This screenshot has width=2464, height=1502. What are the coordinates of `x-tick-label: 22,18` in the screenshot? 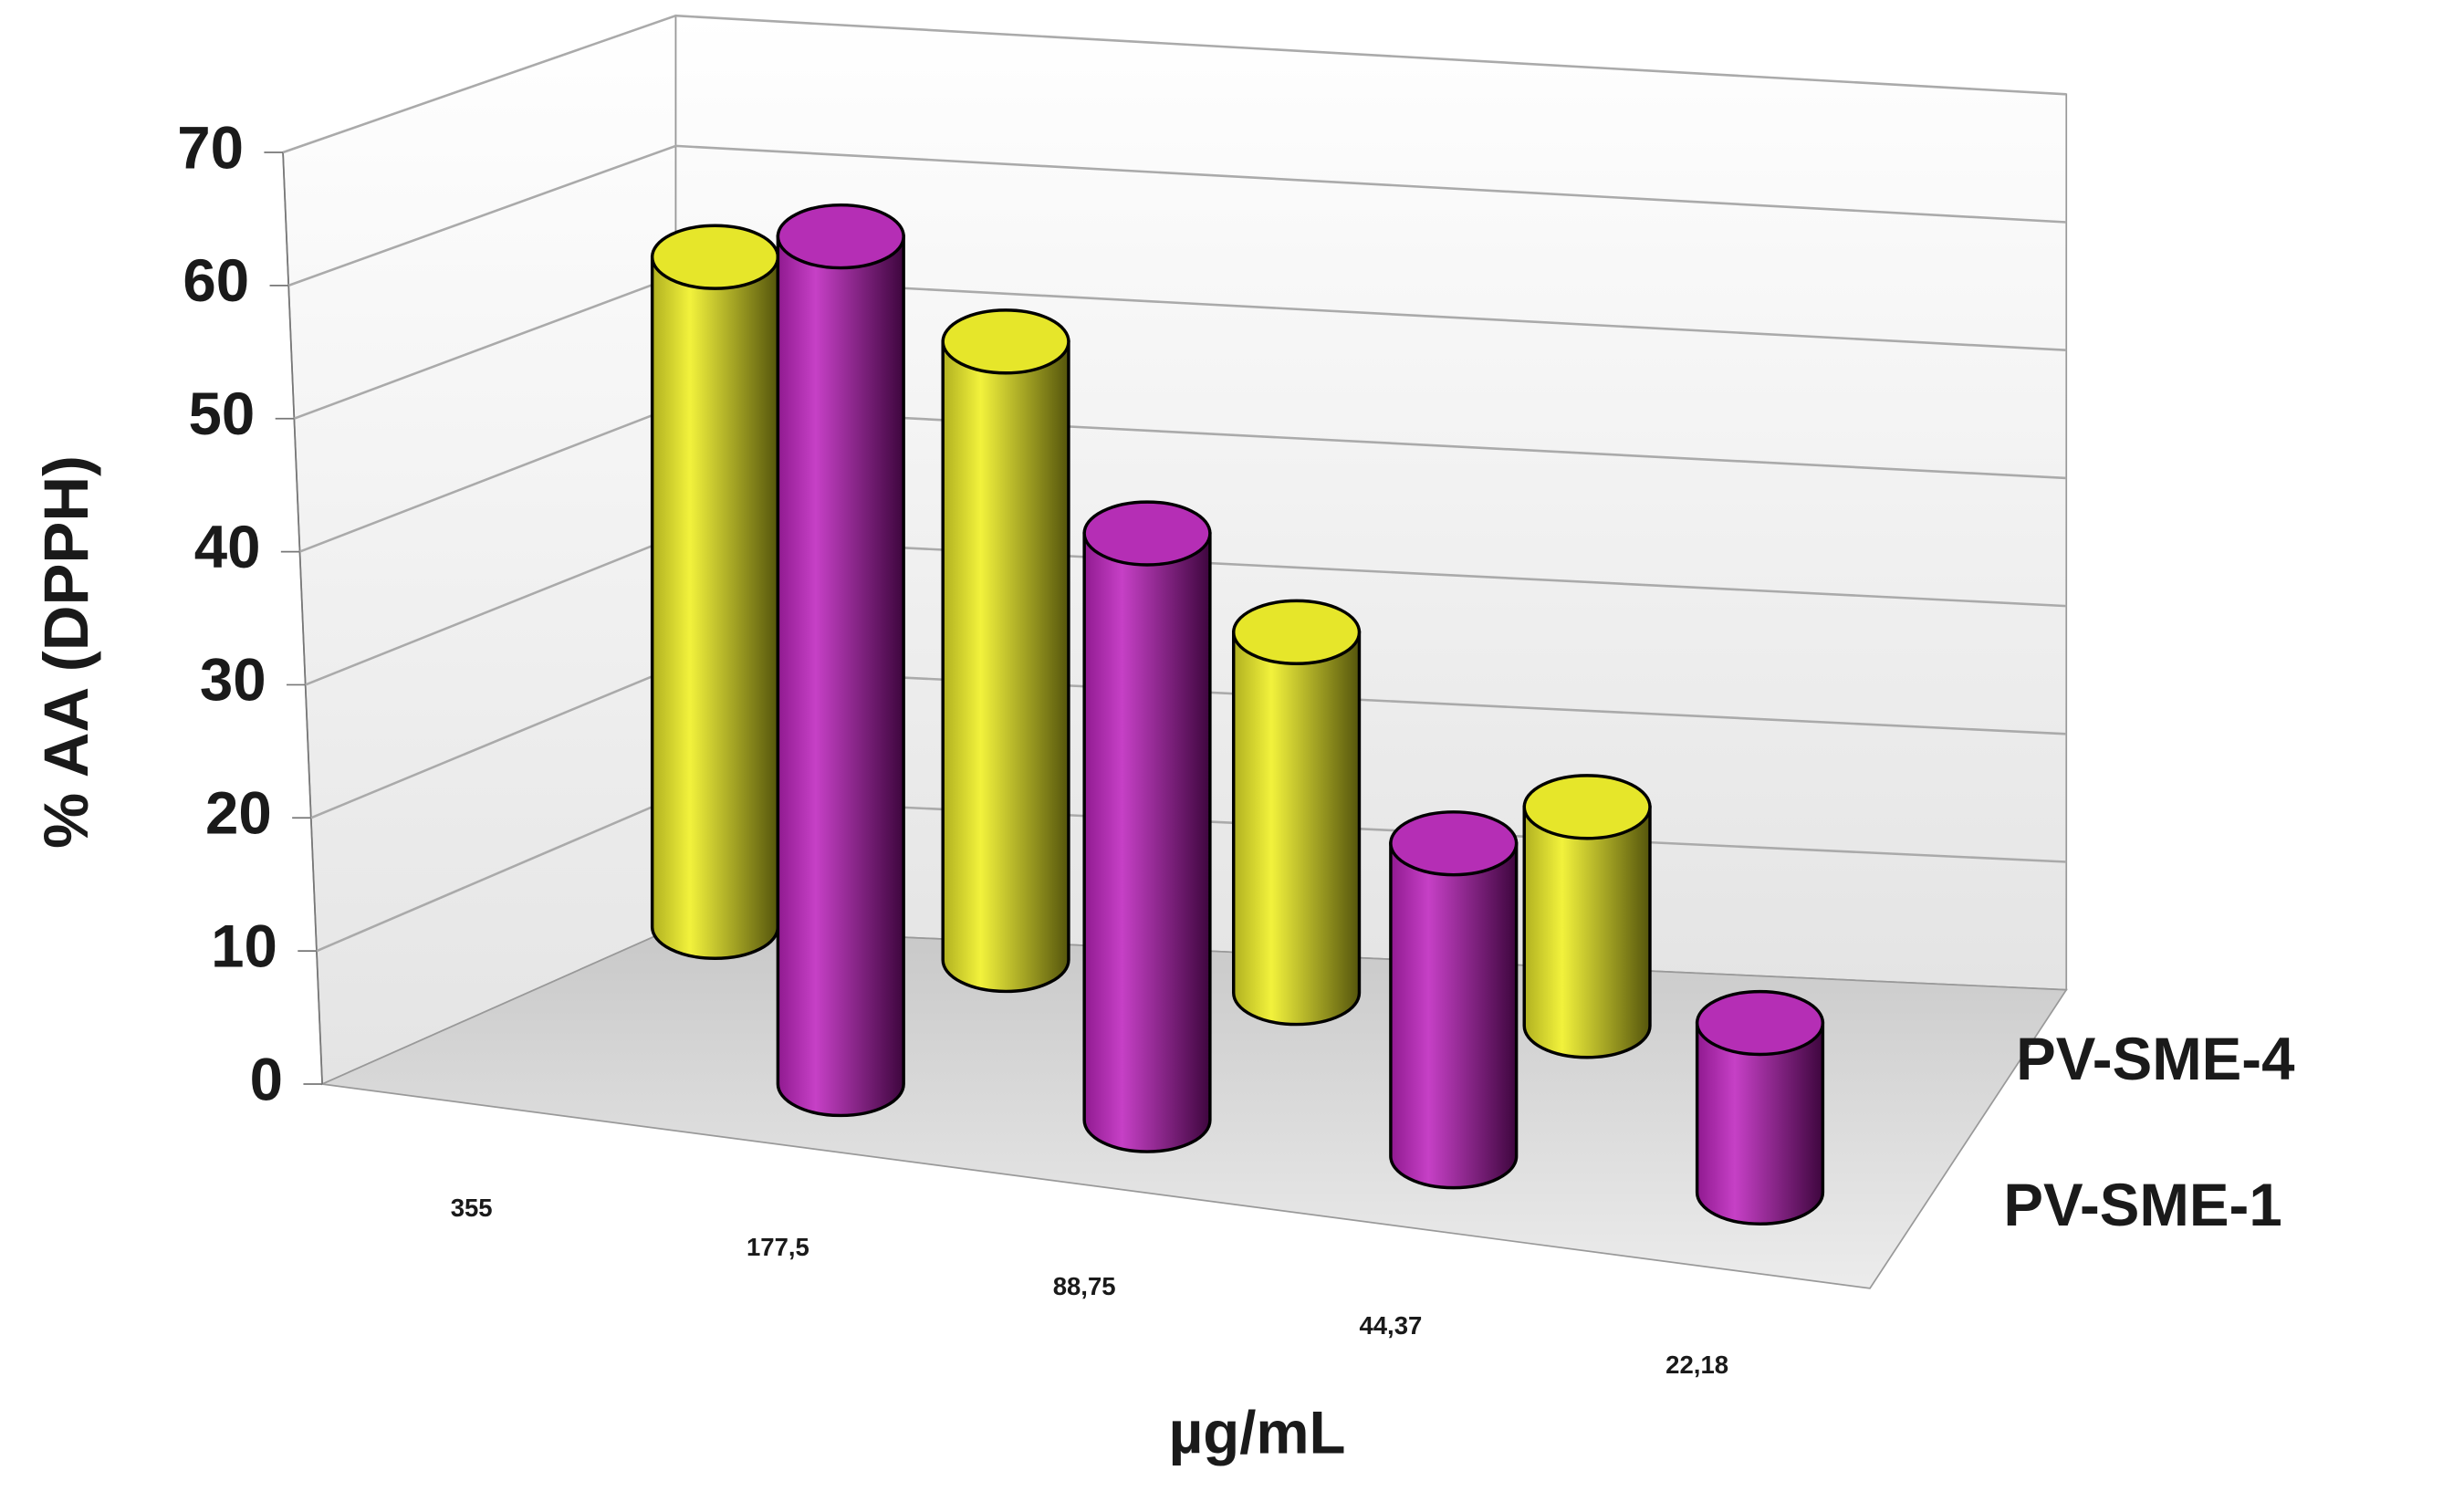 It's located at (1696, 1365).